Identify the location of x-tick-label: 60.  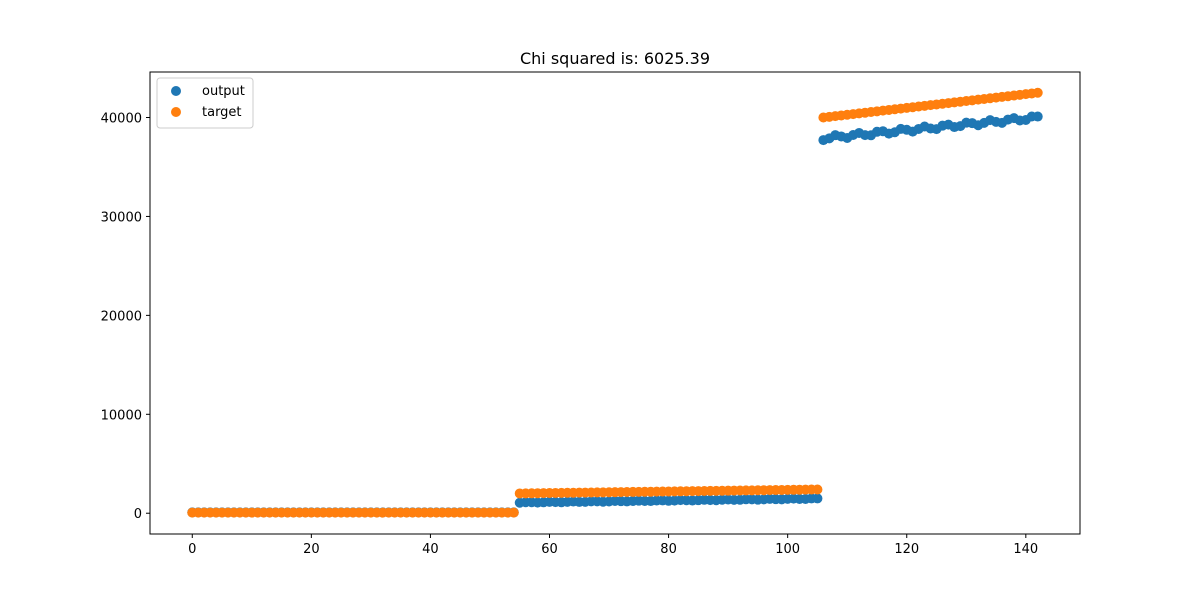
(549, 549).